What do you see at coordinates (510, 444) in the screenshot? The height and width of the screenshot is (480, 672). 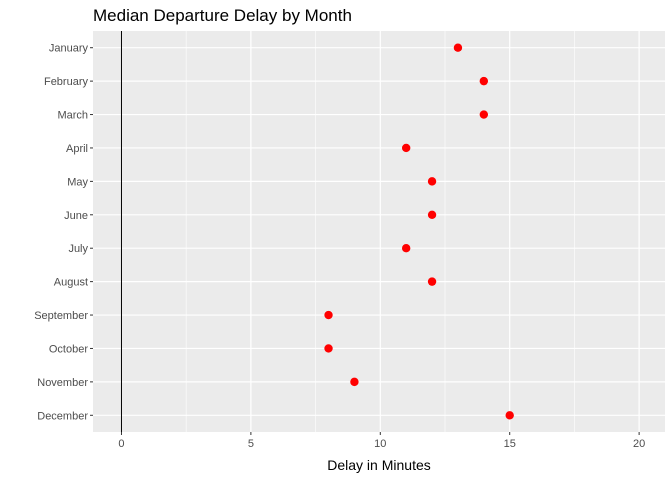 I see `x-tick-label: 15` at bounding box center [510, 444].